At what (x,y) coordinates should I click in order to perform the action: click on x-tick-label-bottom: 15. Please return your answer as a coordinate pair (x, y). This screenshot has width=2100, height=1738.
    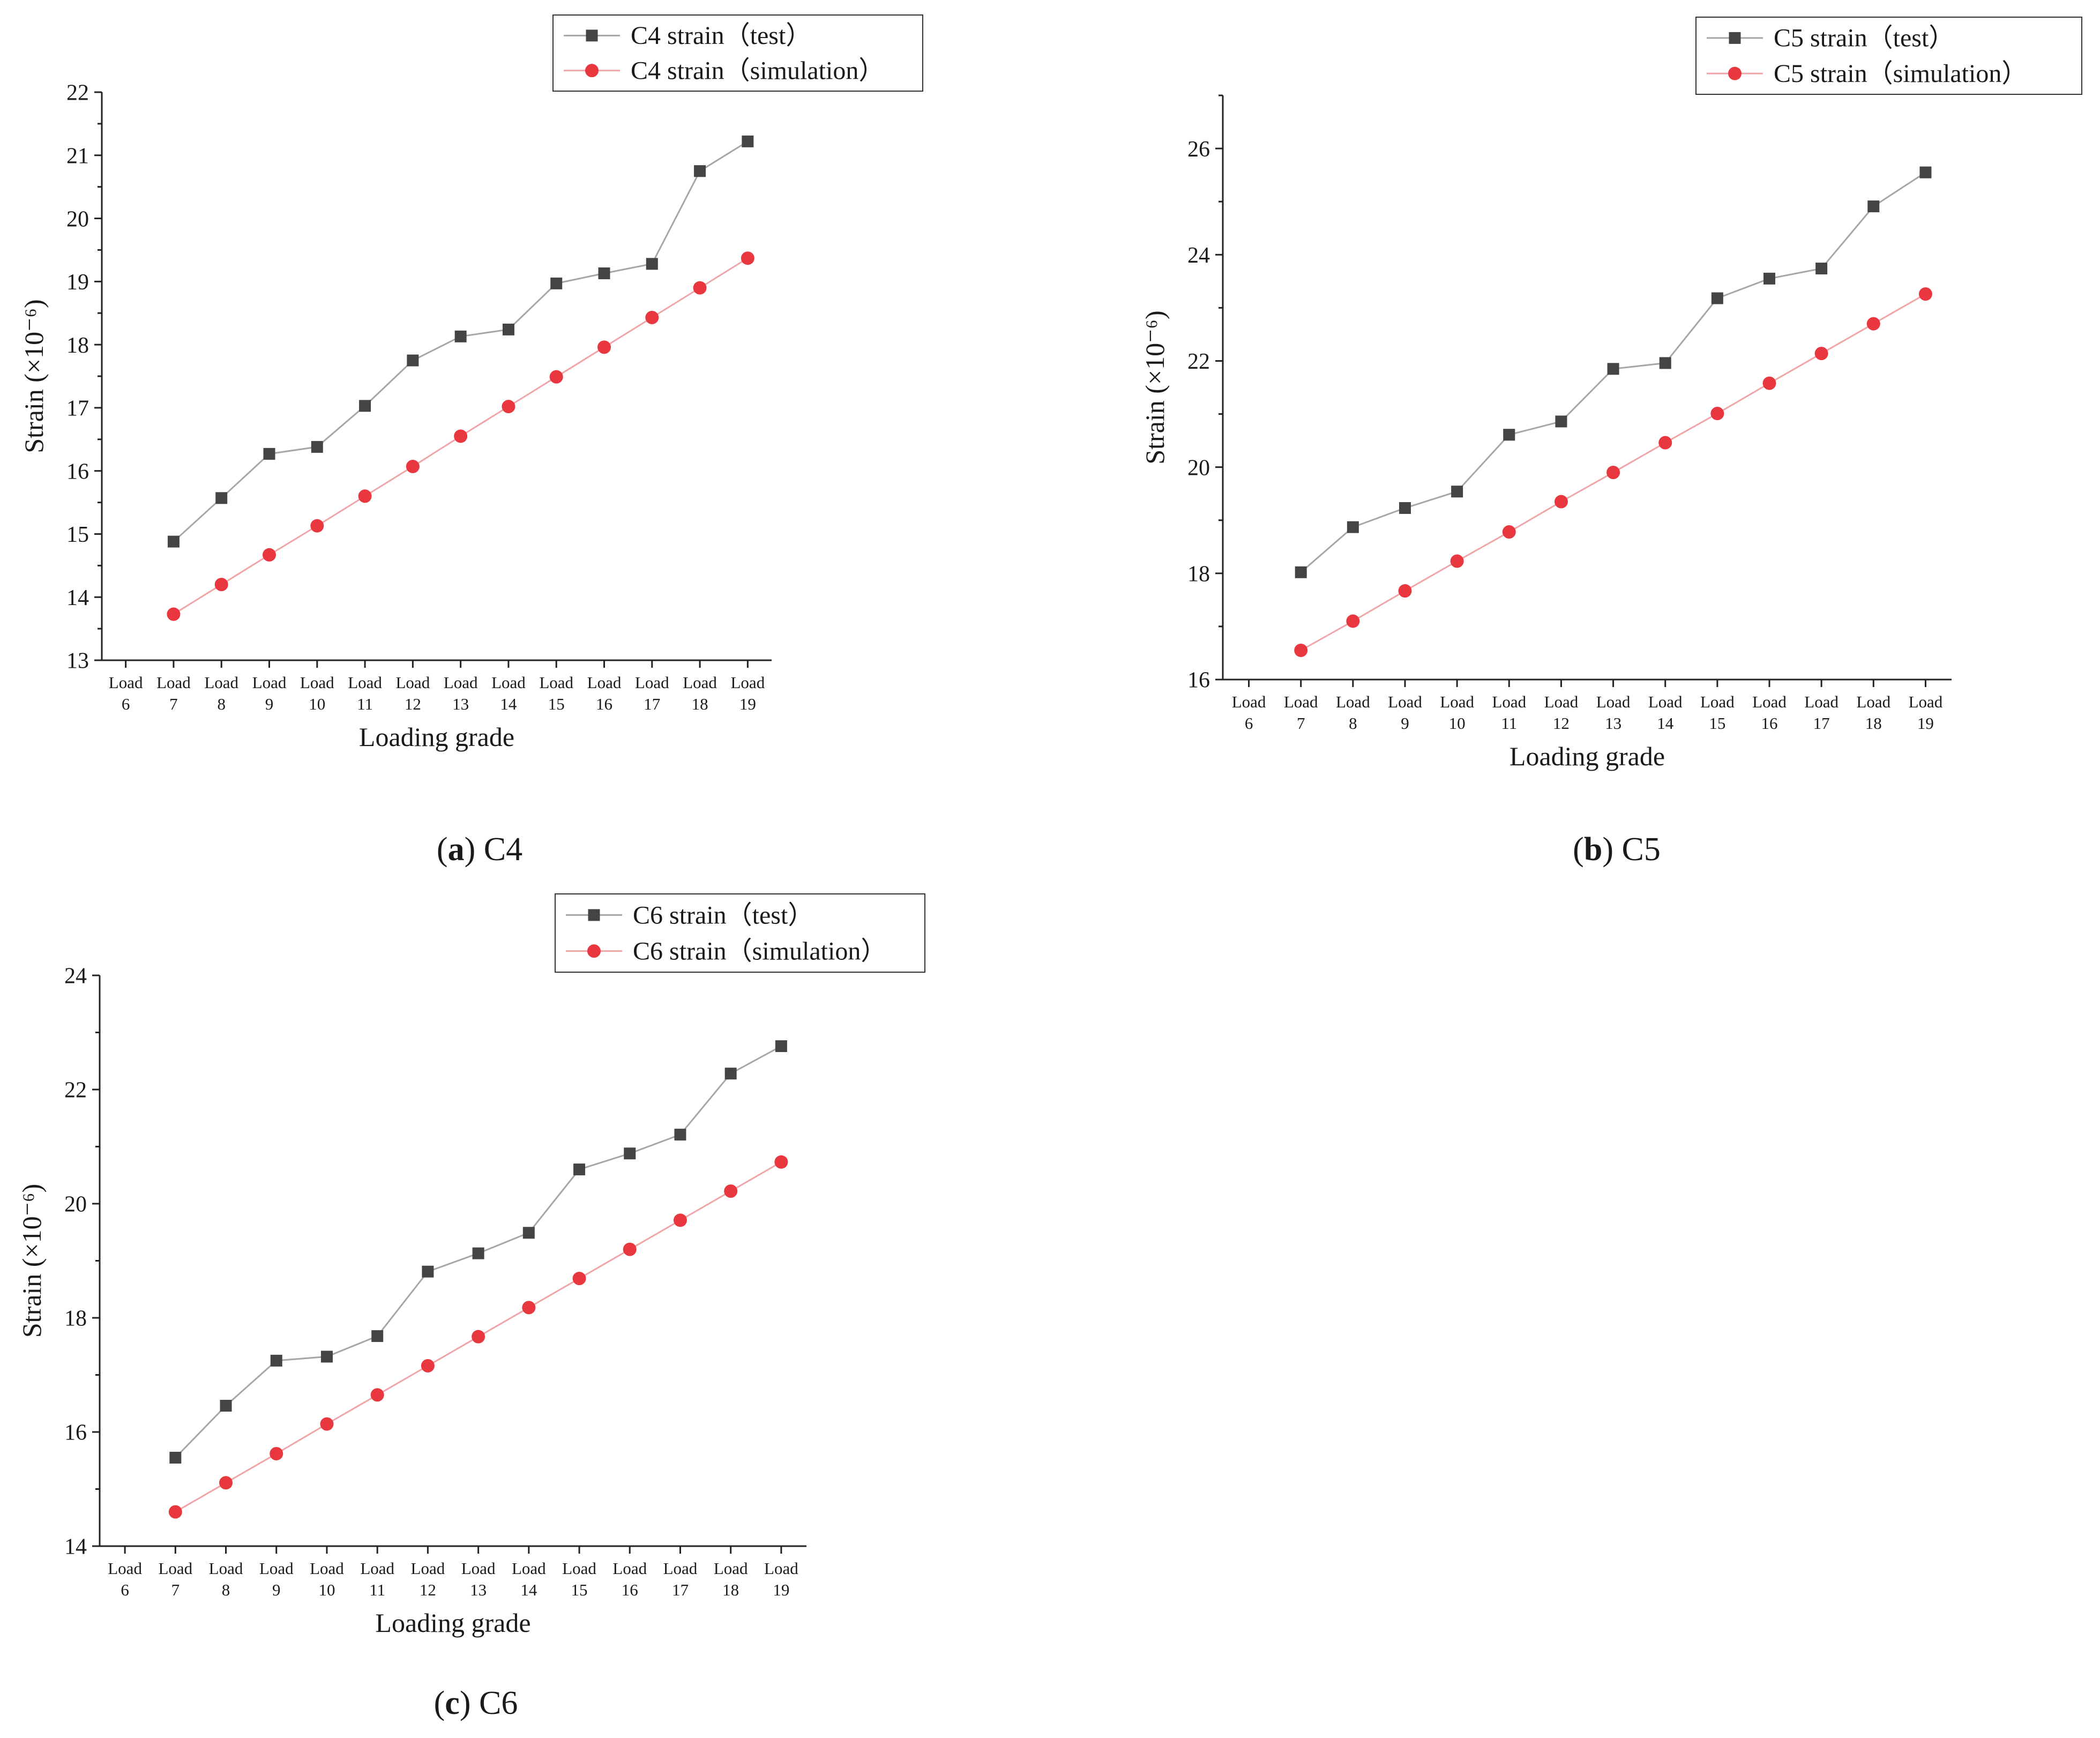
    Looking at the image, I should click on (557, 704).